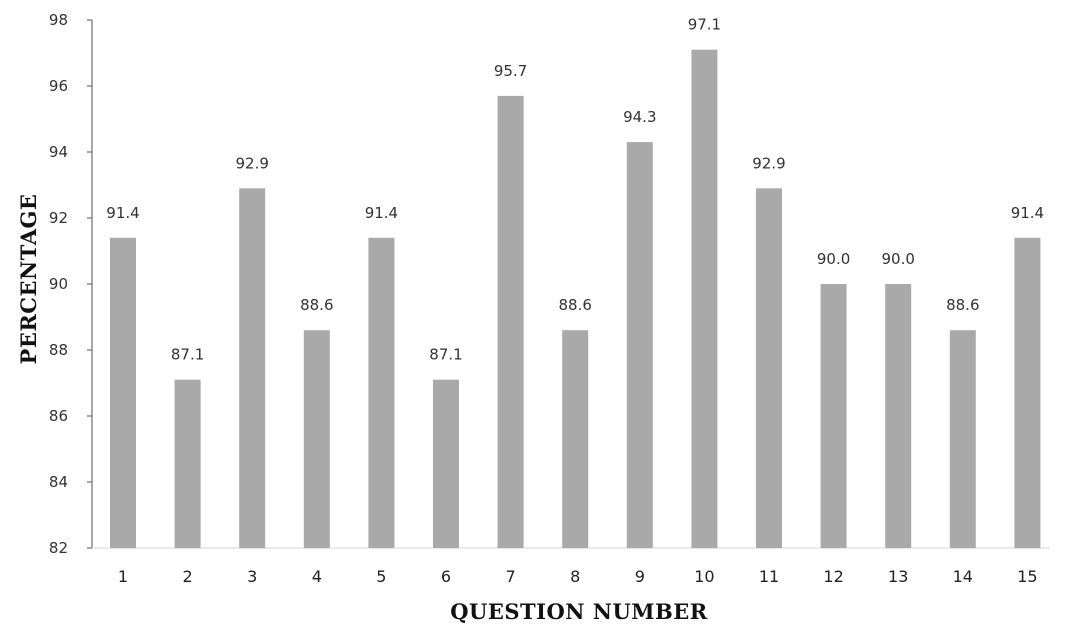 The width and height of the screenshot is (1067, 632). I want to click on x-tick-label: 1, so click(123, 576).